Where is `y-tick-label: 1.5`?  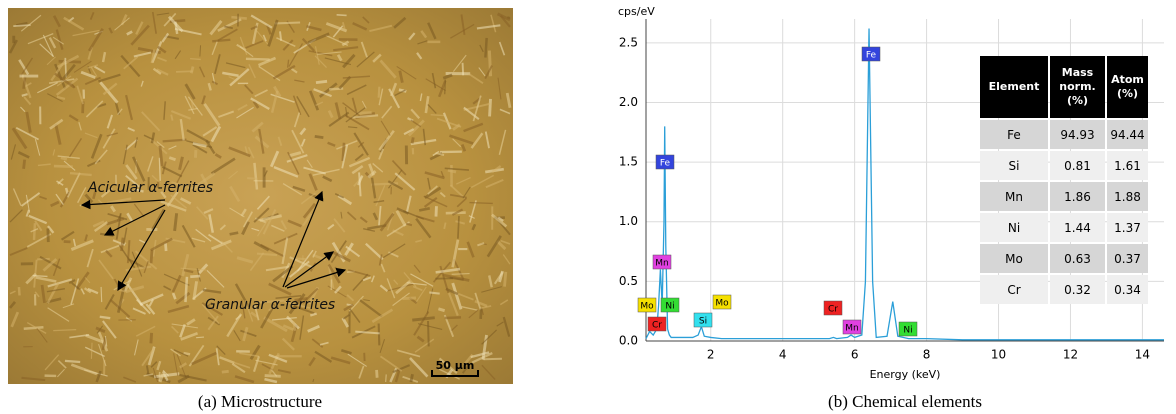 y-tick-label: 1.5 is located at coordinates (628, 162).